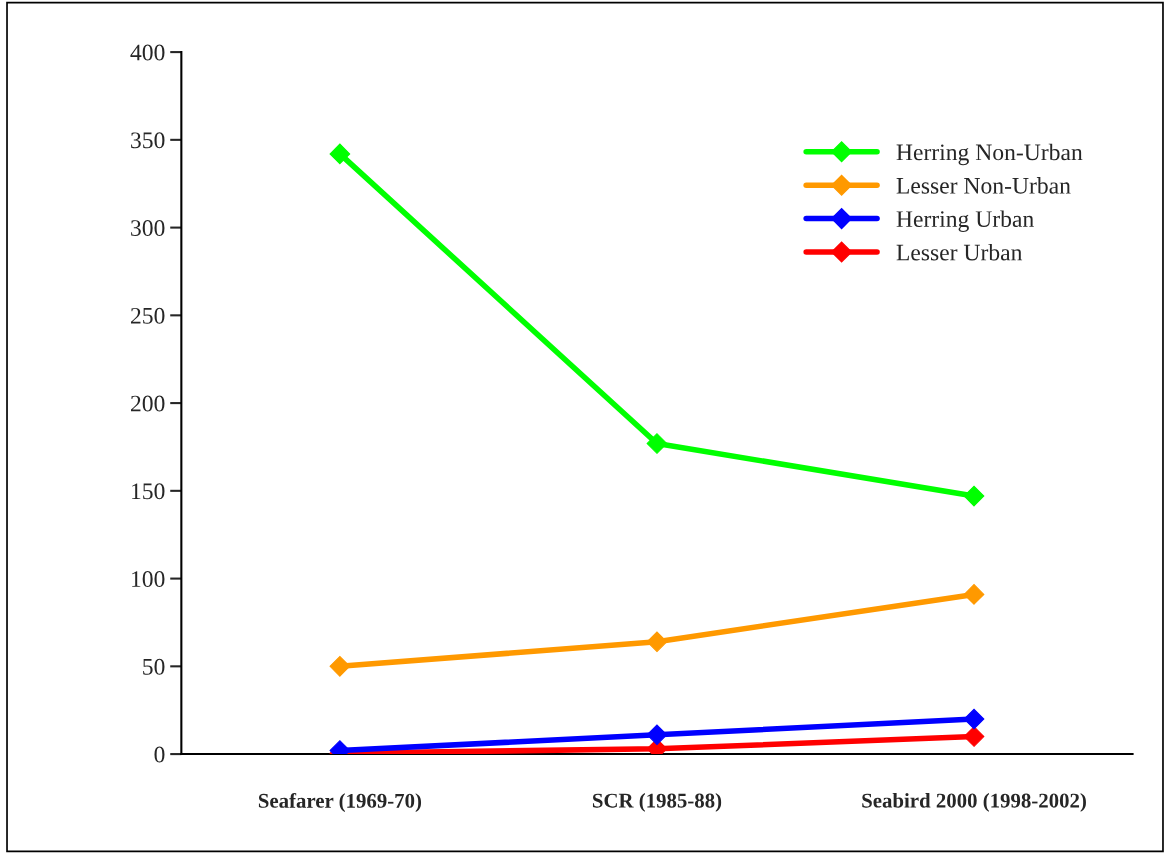 This screenshot has width=1170, height=854. I want to click on y-tick-label: 400, so click(147, 52).